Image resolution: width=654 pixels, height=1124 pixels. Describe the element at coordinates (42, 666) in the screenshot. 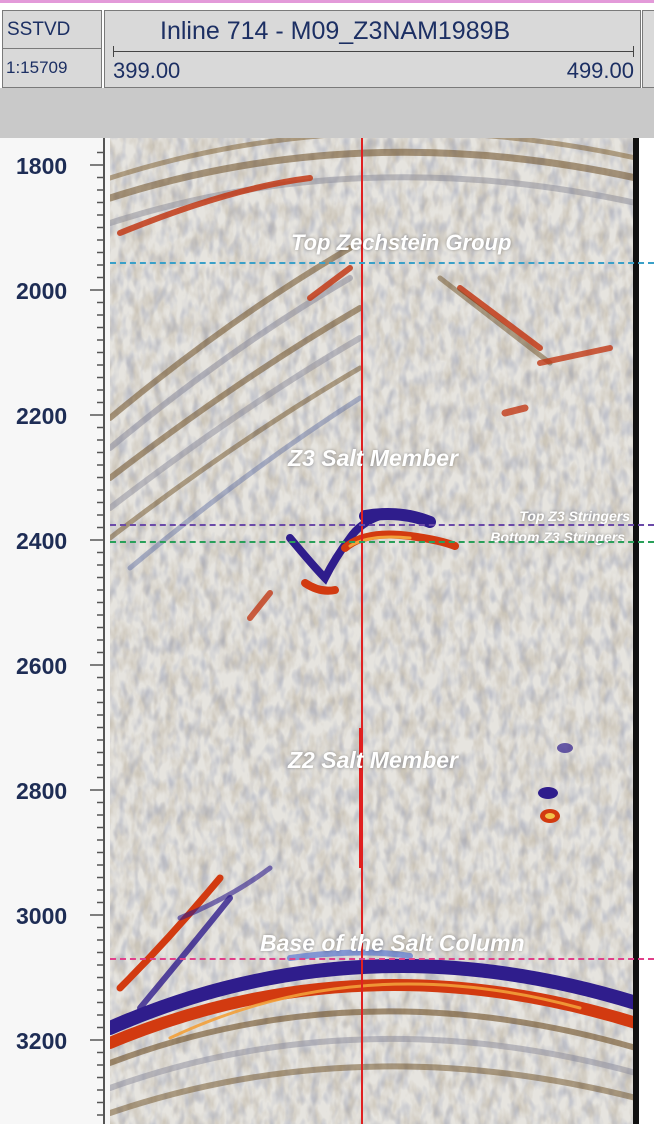

I see `depth-tick-2600: 2600` at that location.